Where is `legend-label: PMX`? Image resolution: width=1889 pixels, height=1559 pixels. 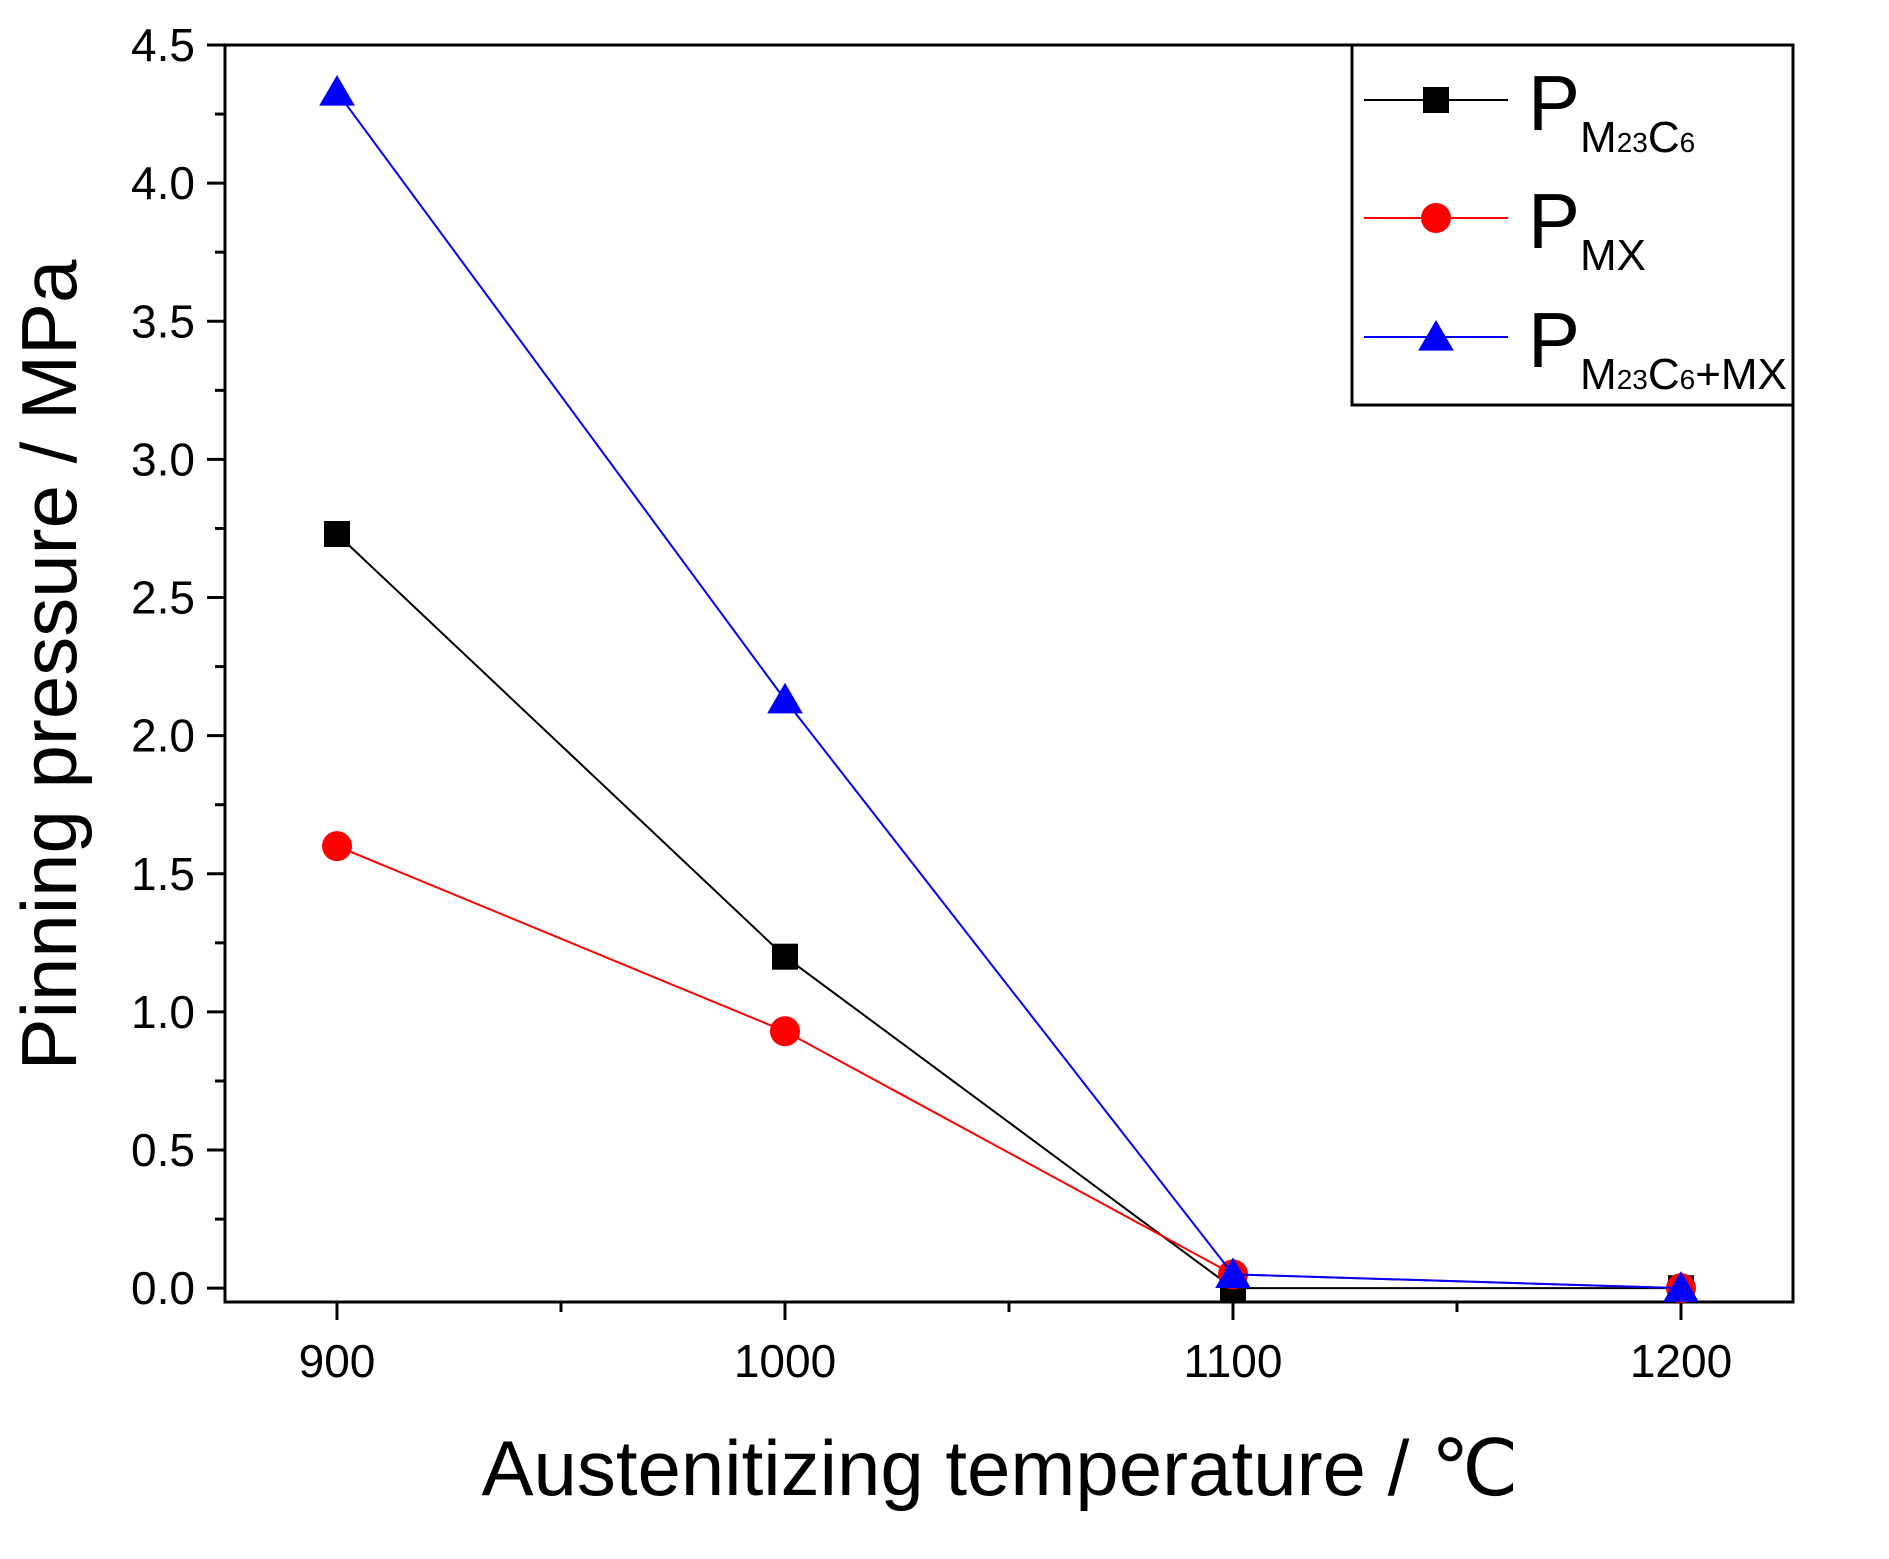 legend-label: PMX is located at coordinates (1587, 228).